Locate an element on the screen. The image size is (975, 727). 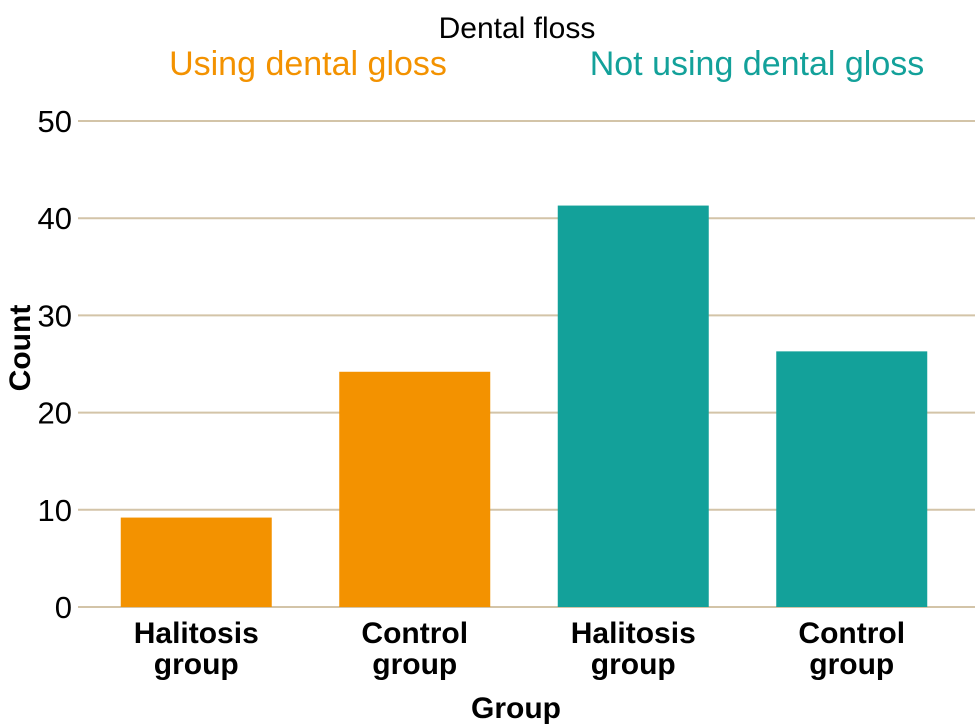
legend-entry-not-using: Not using dental gloss is located at coordinates (757, 64).